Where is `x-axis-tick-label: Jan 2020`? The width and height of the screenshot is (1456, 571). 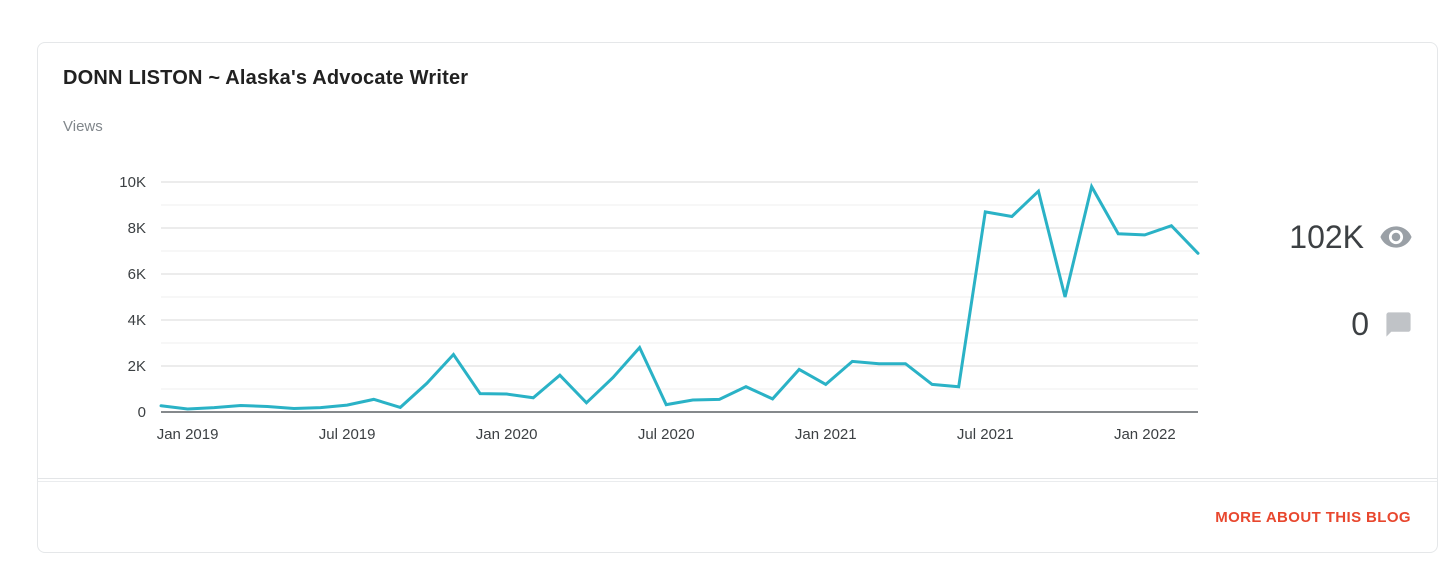 x-axis-tick-label: Jan 2020 is located at coordinates (507, 434).